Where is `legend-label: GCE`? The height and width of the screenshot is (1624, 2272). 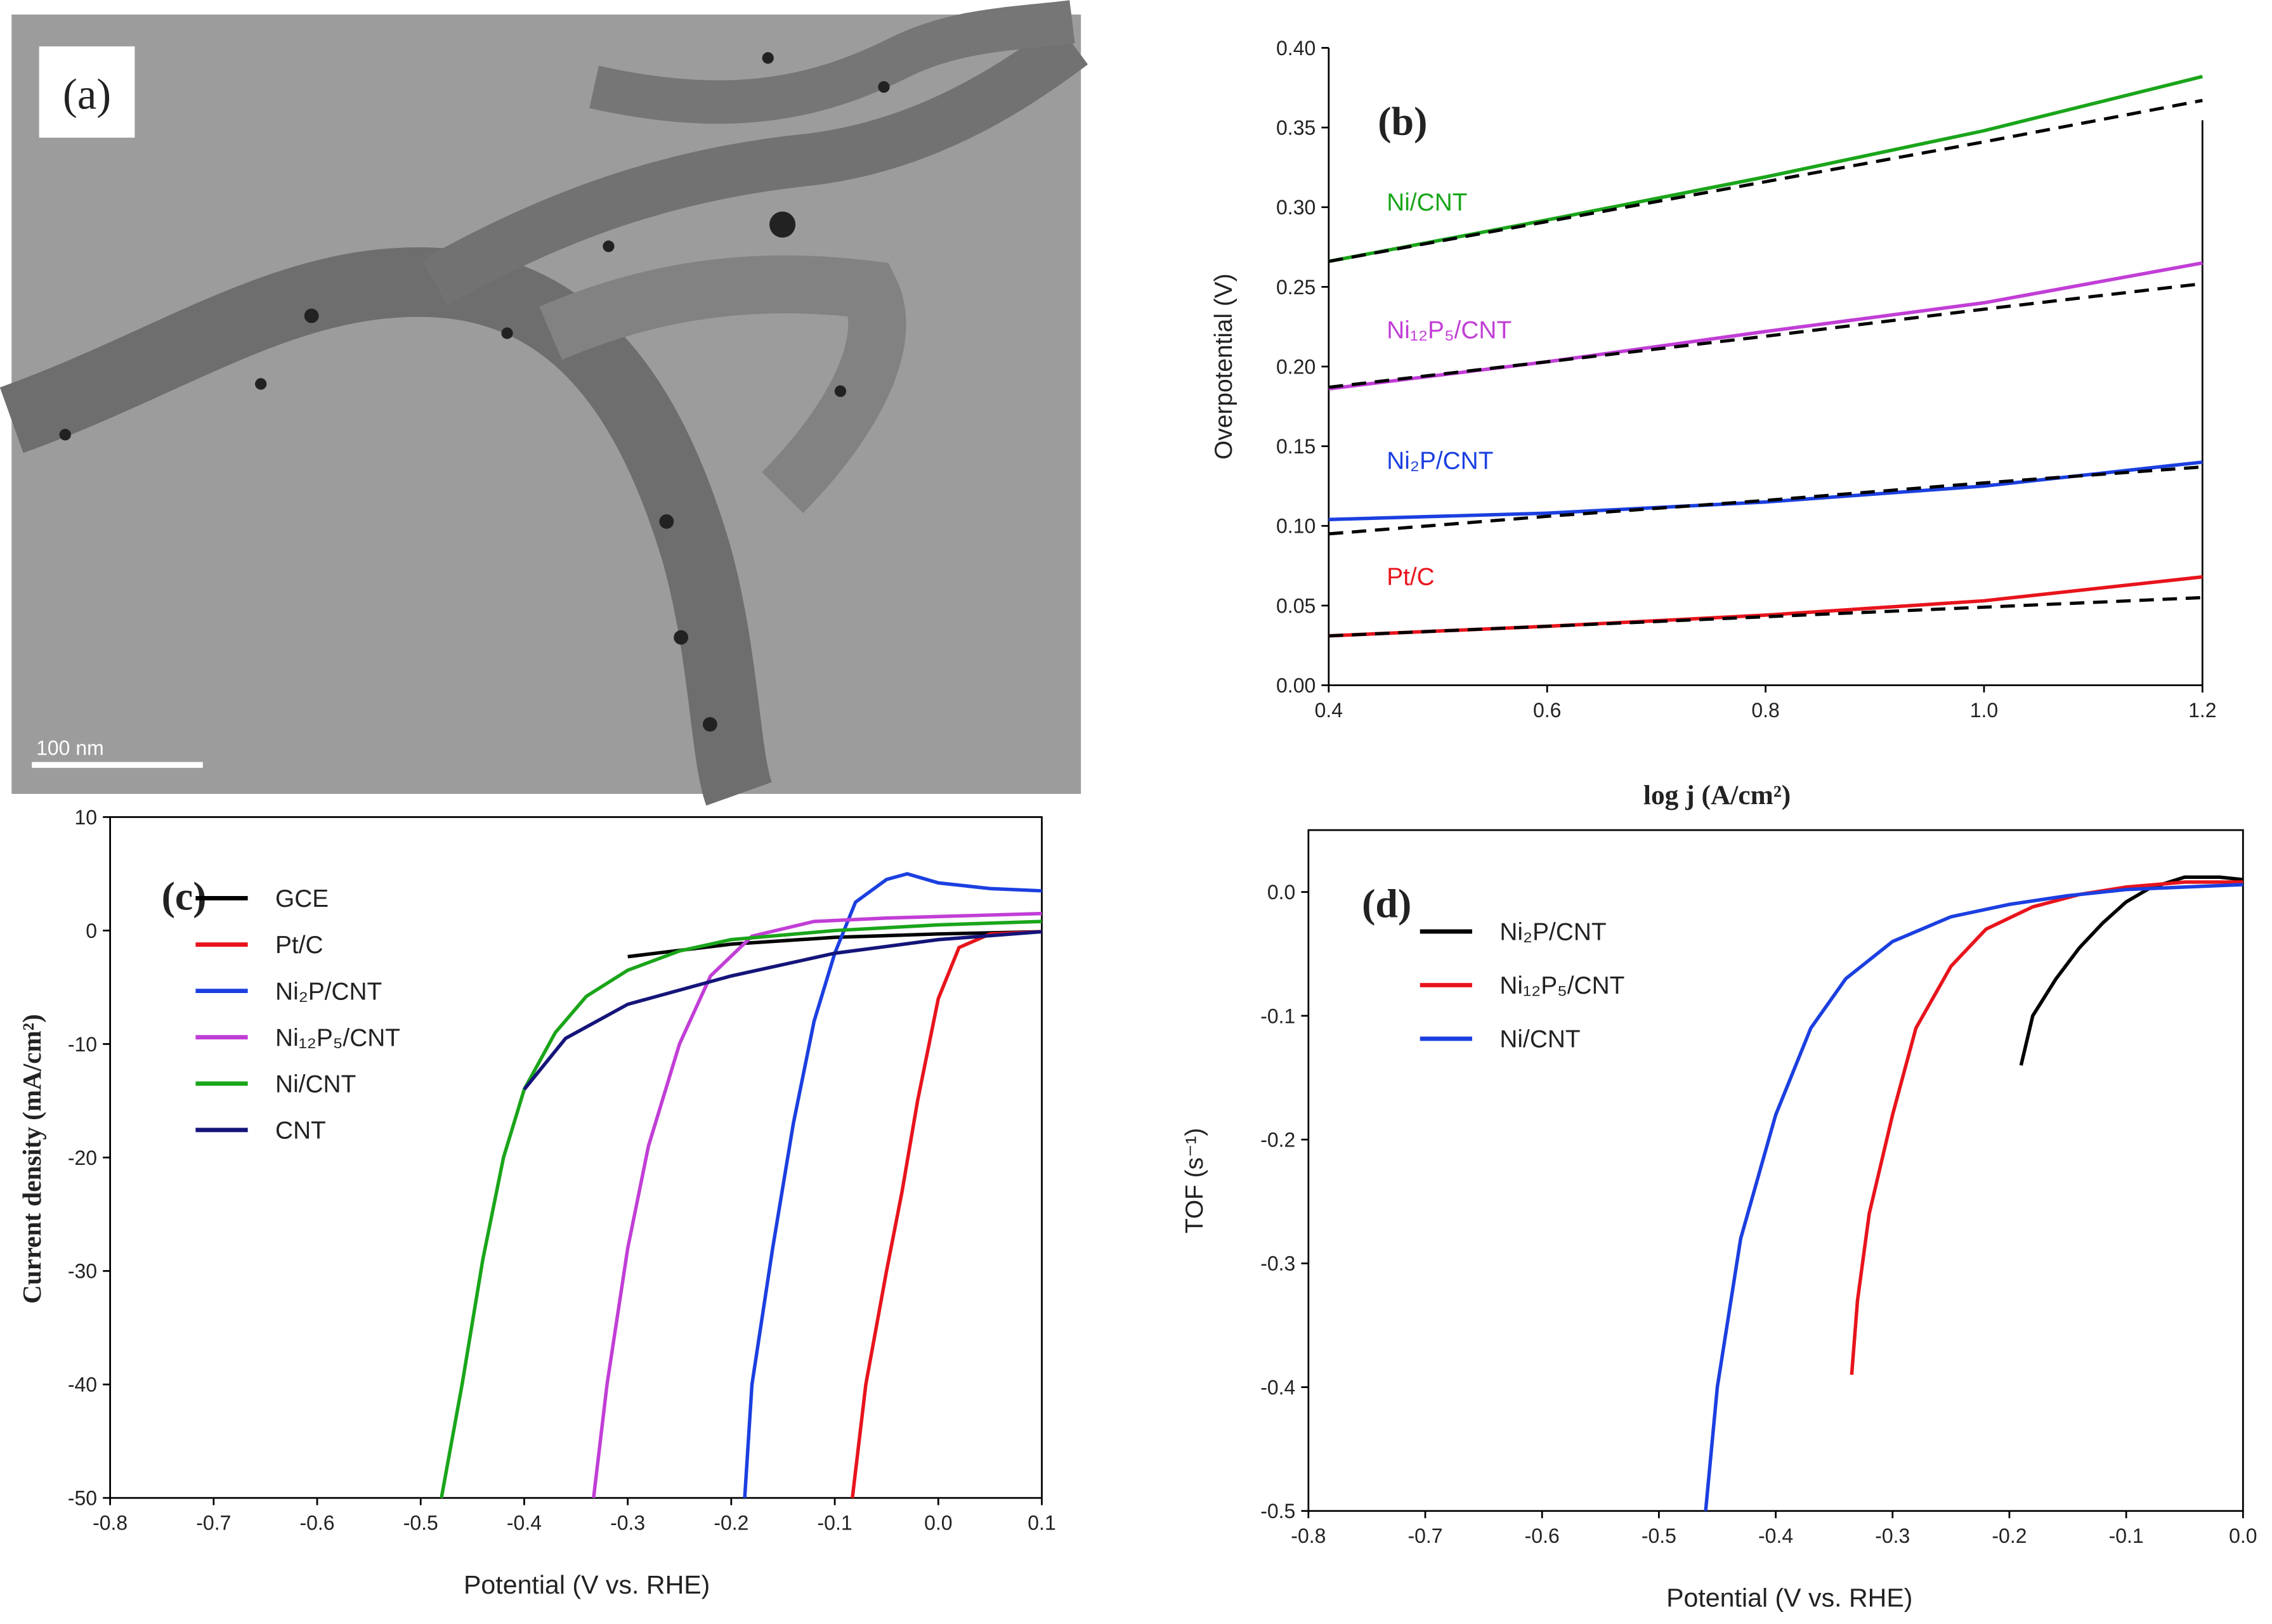
legend-label: GCE is located at coordinates (302, 899).